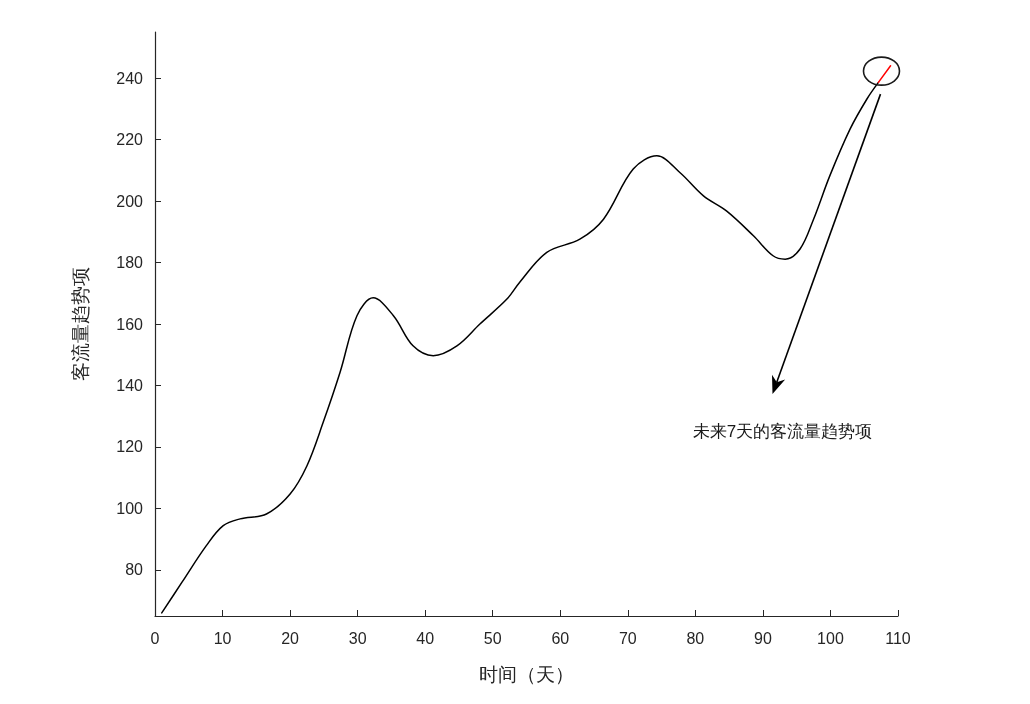 The height and width of the screenshot is (704, 1030). What do you see at coordinates (130, 508) in the screenshot?
I see `y-tick-label: 100` at bounding box center [130, 508].